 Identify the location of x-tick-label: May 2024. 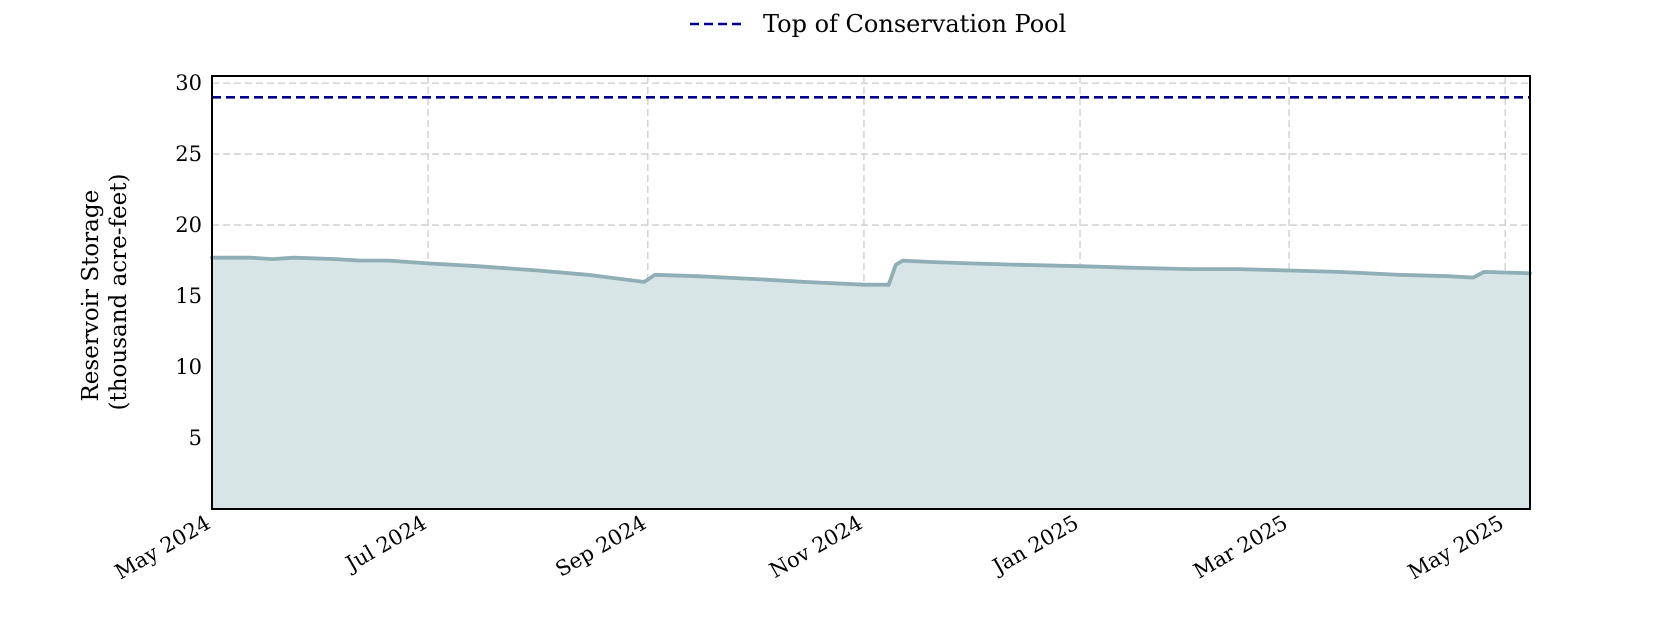
(163, 548).